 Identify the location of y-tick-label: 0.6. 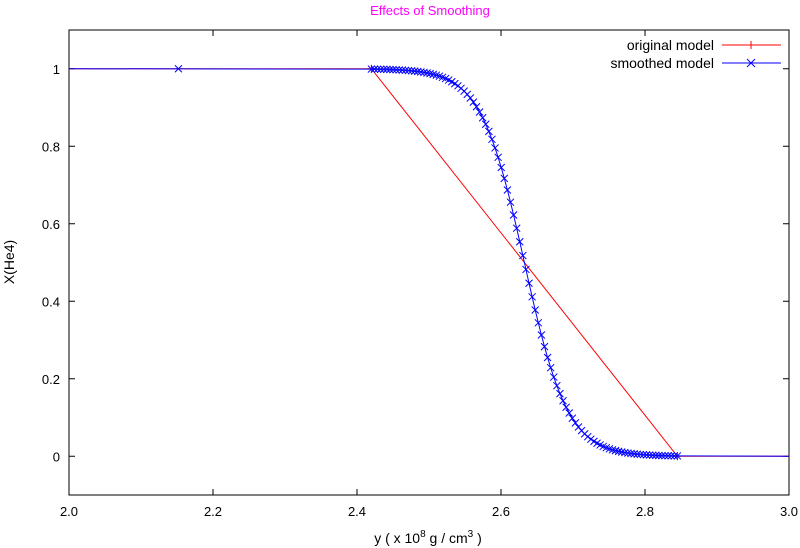
(51, 224).